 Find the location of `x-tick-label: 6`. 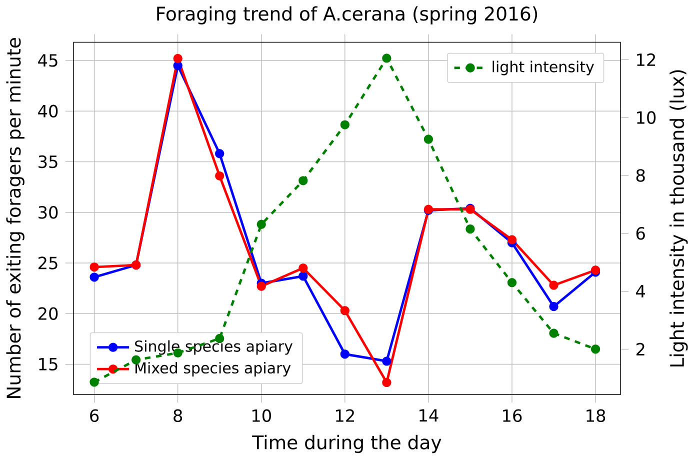

x-tick-label: 6 is located at coordinates (94, 415).